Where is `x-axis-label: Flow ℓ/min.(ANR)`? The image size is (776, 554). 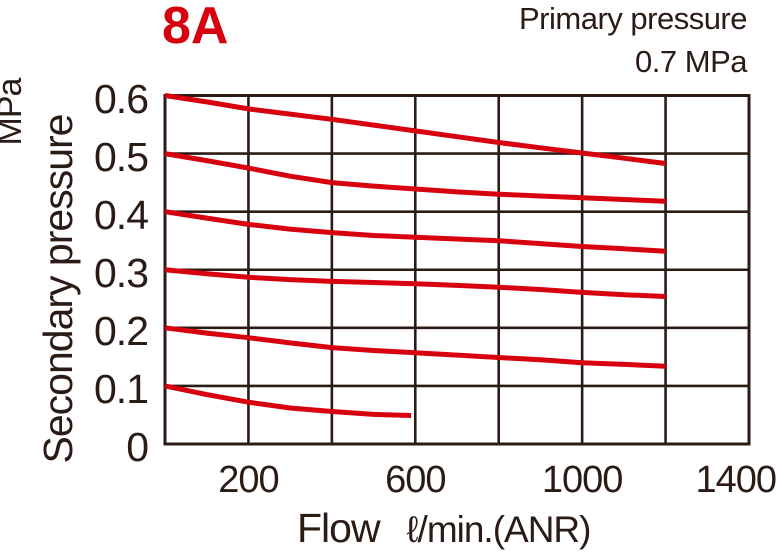
x-axis-label: Flow ℓ/min.(ANR) is located at coordinates (444, 528).